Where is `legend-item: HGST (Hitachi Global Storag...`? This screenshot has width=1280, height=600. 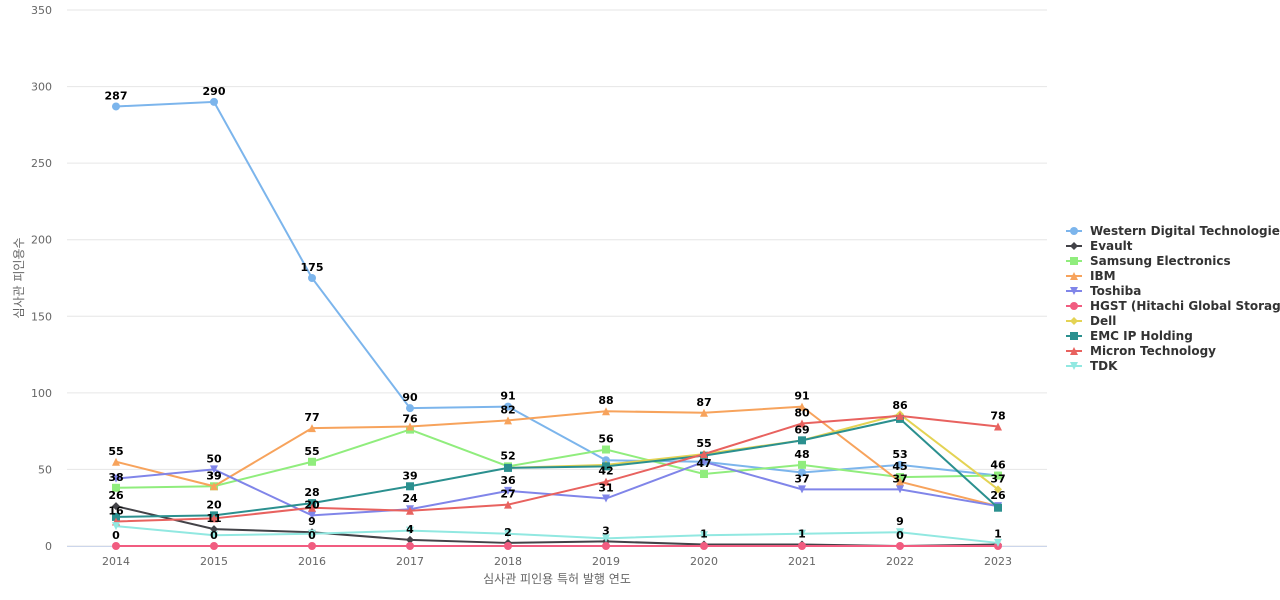 legend-item: HGST (Hitachi Global Storag... is located at coordinates (1173, 305).